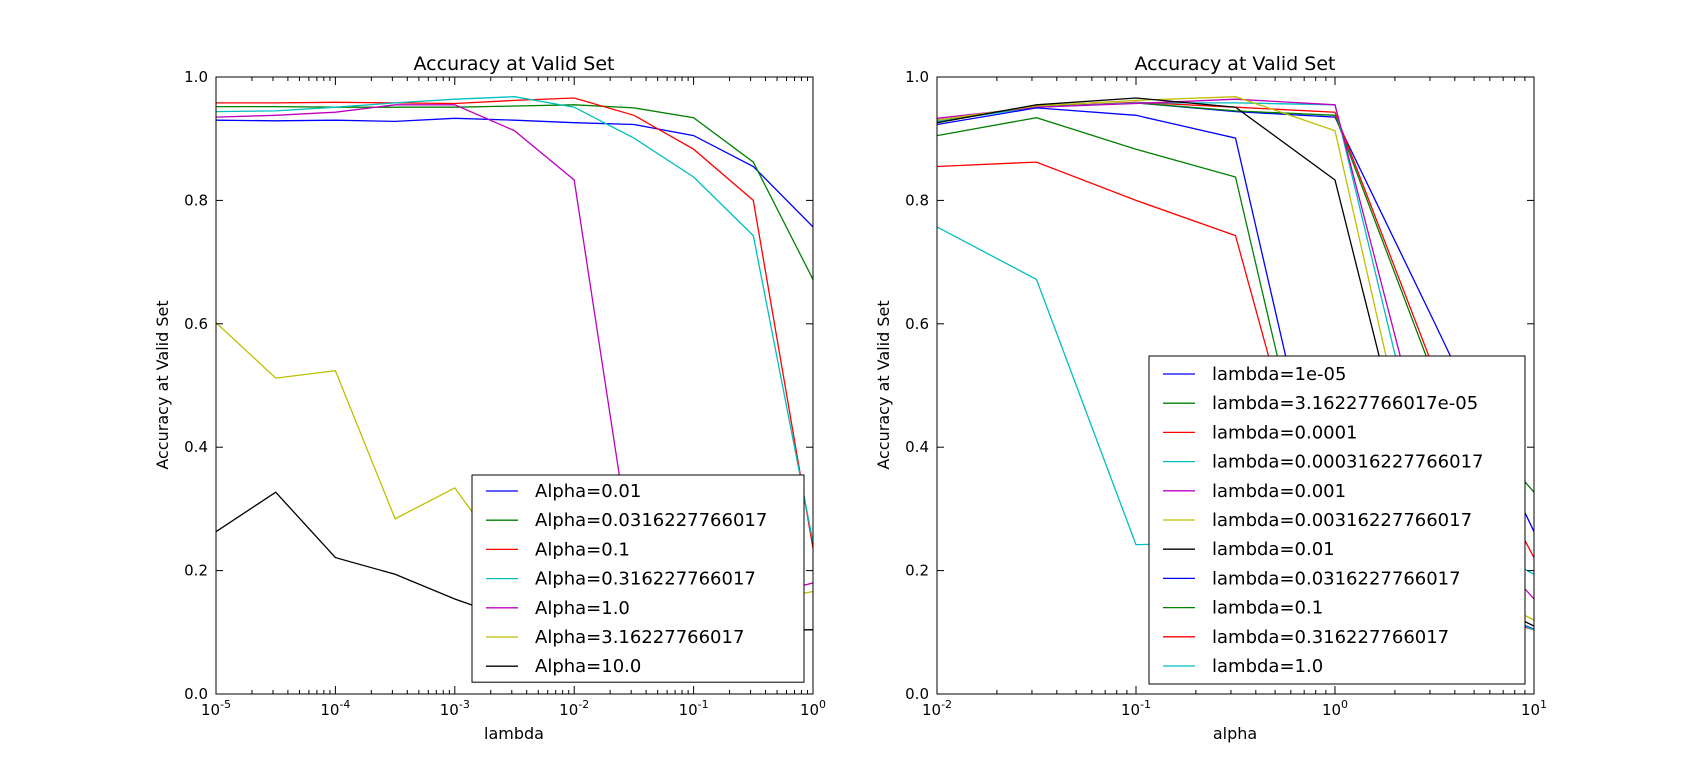 This screenshot has width=1696, height=766. Describe the element at coordinates (917, 324) in the screenshot. I see `right-y-tick-label: 0.6` at that location.